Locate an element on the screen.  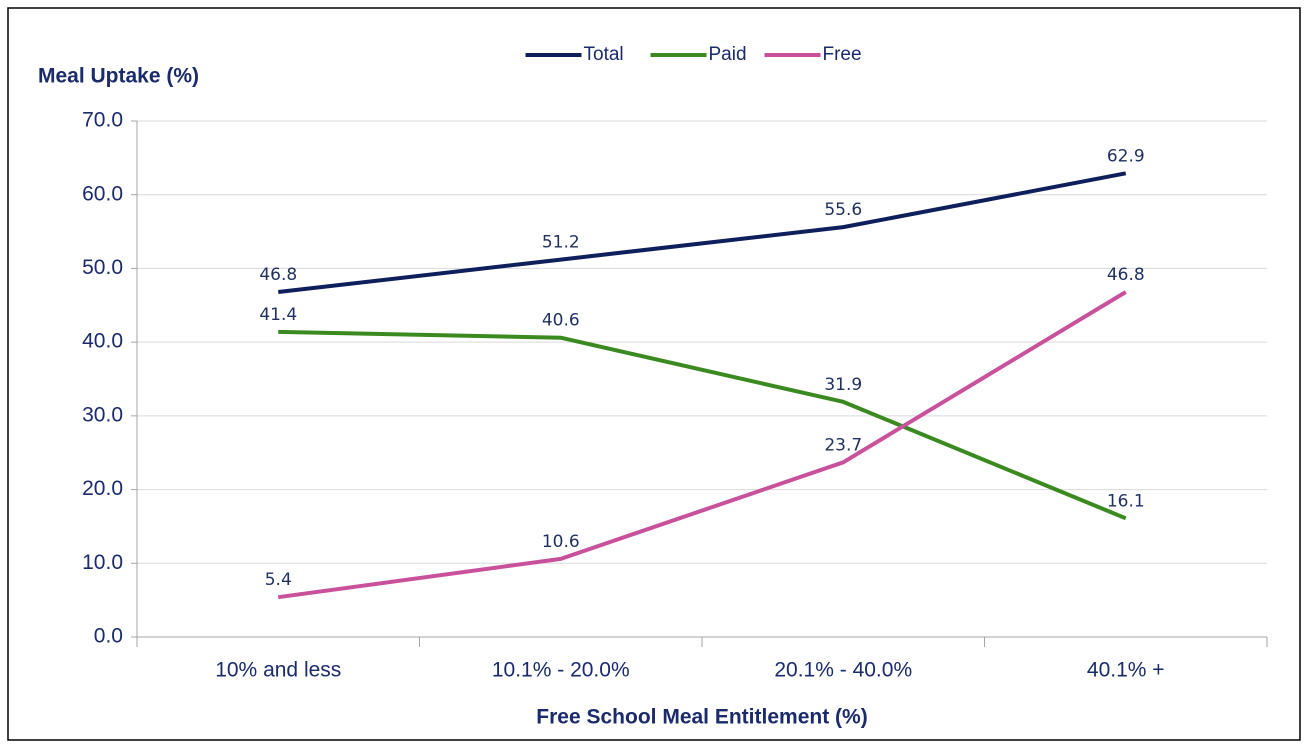
data-label: 31.9 is located at coordinates (843, 385).